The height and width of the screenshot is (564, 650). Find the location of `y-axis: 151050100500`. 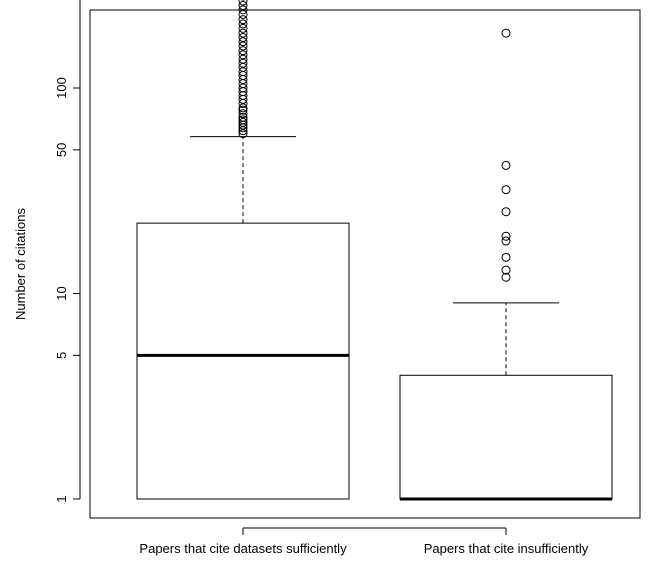

y-axis: 151050100500 is located at coordinates (67, 251).